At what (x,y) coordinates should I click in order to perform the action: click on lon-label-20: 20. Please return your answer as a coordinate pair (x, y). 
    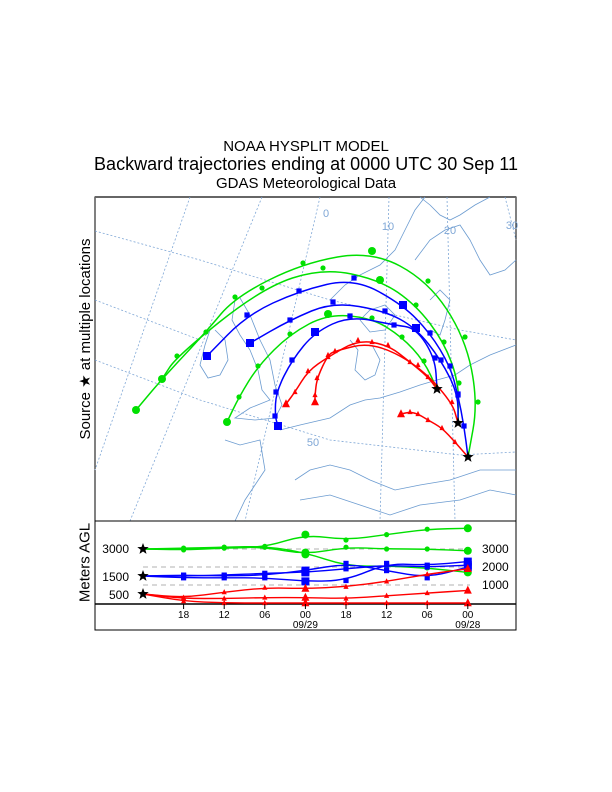
    Looking at the image, I should click on (450, 231).